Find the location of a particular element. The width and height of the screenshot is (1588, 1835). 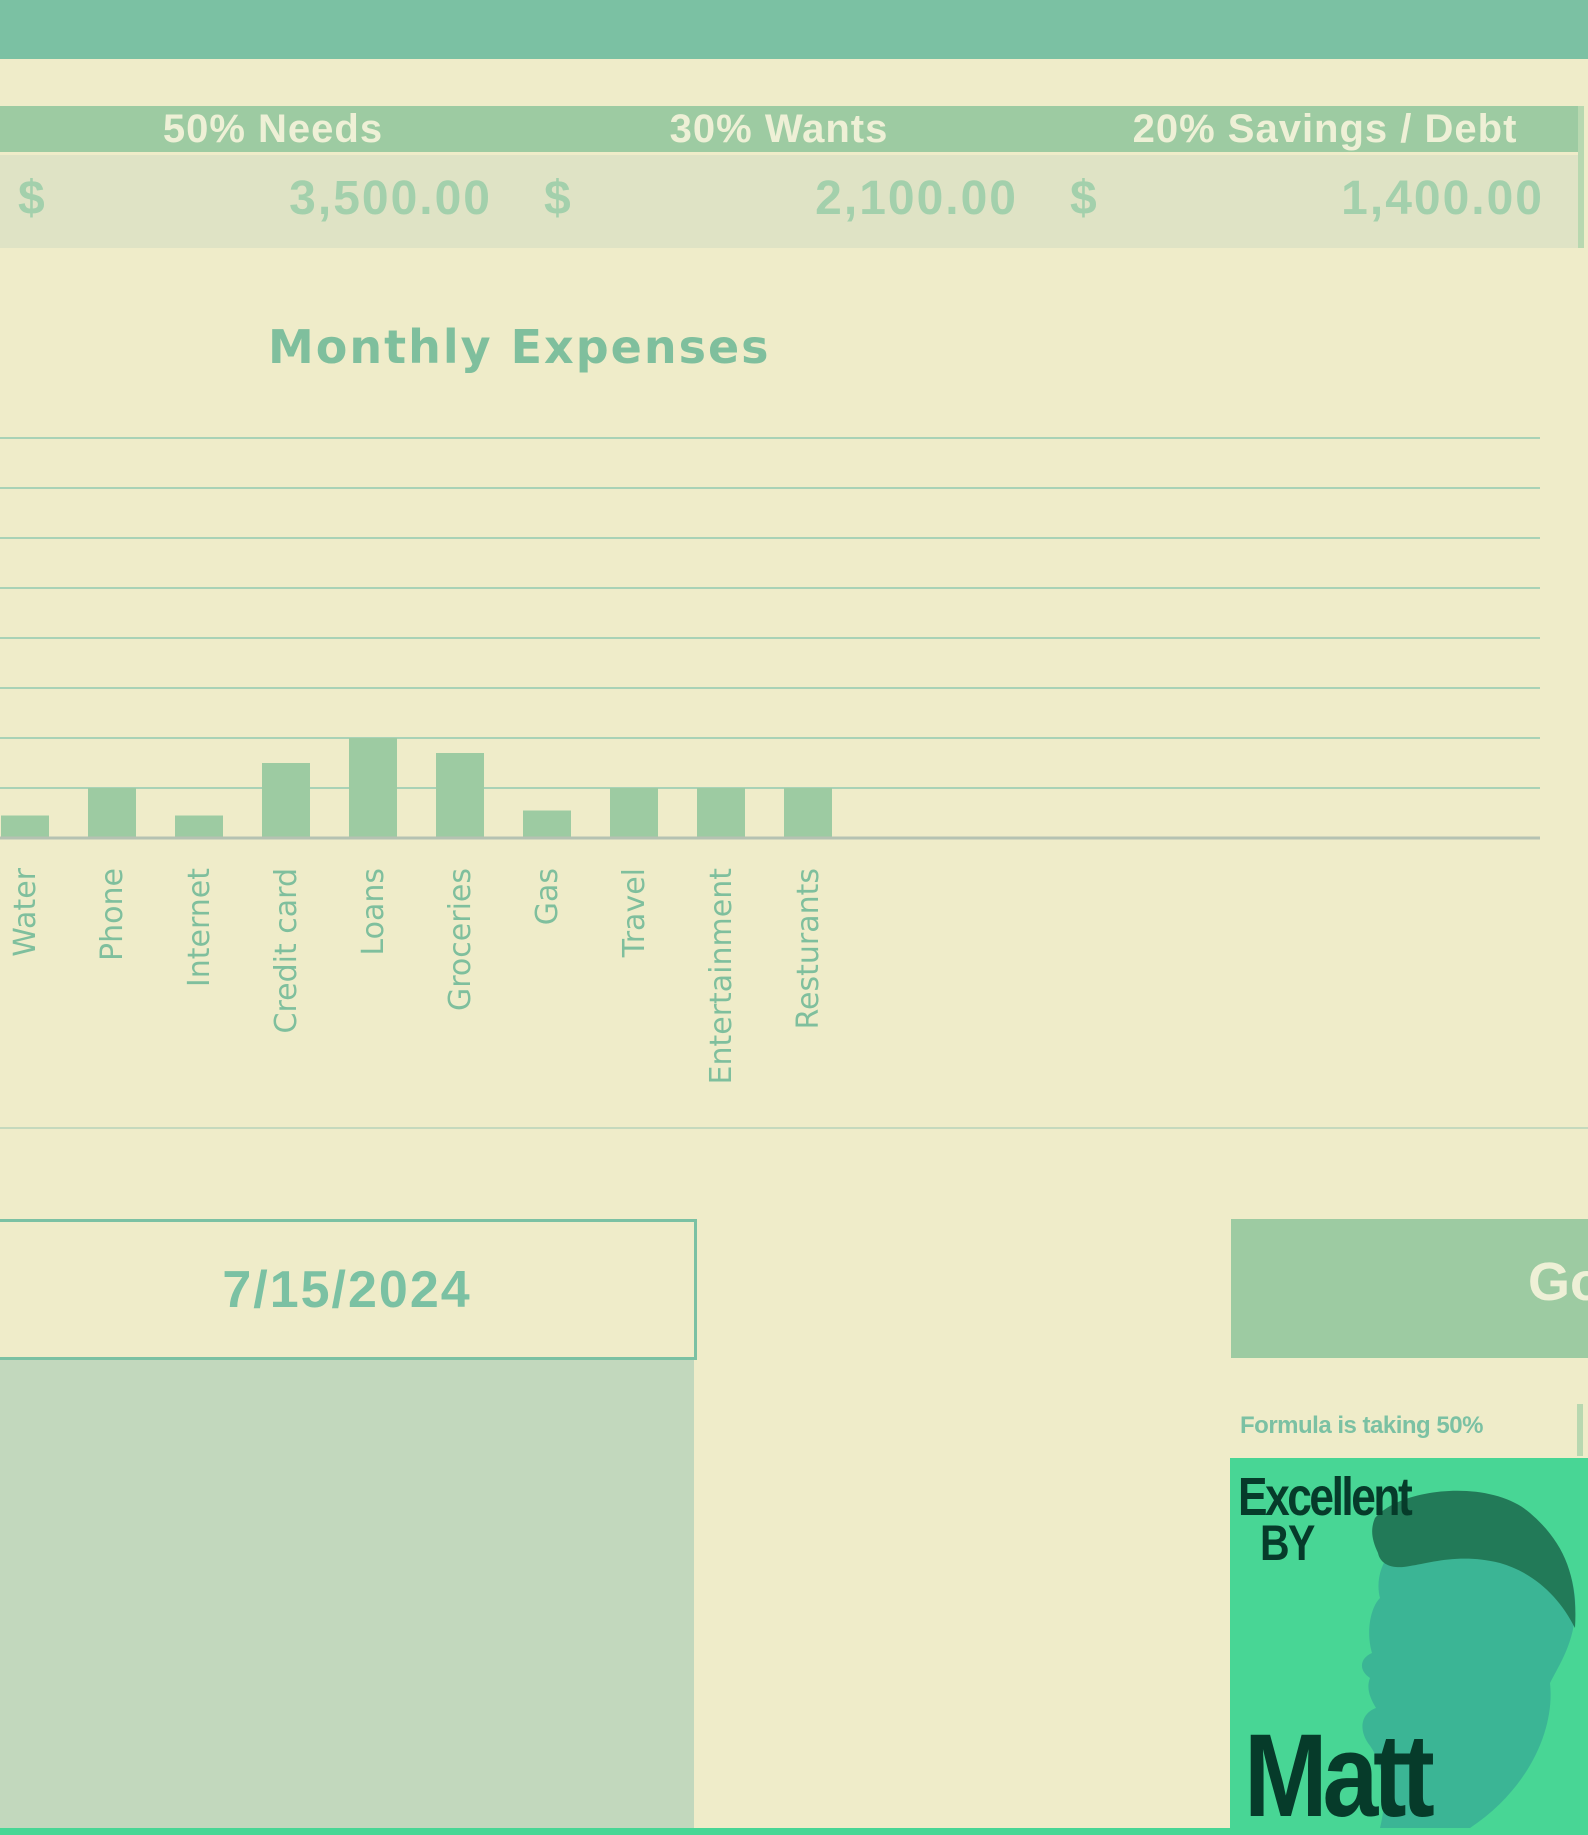

x-tick-label: Resturants is located at coordinates (808, 948).